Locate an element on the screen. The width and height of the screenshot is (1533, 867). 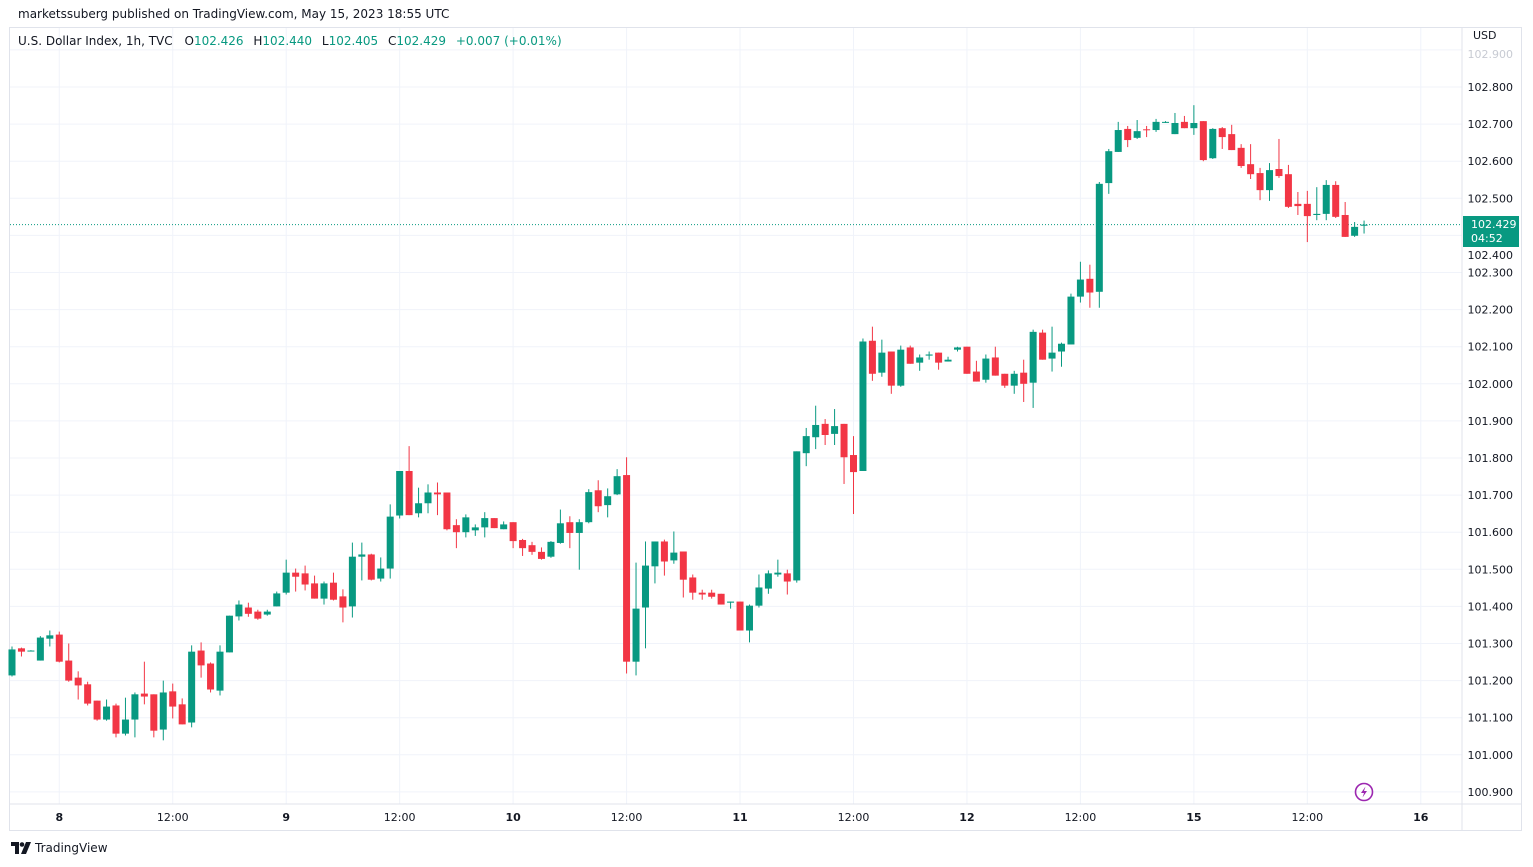
tradingview-brand: TradingView is located at coordinates (59, 848).